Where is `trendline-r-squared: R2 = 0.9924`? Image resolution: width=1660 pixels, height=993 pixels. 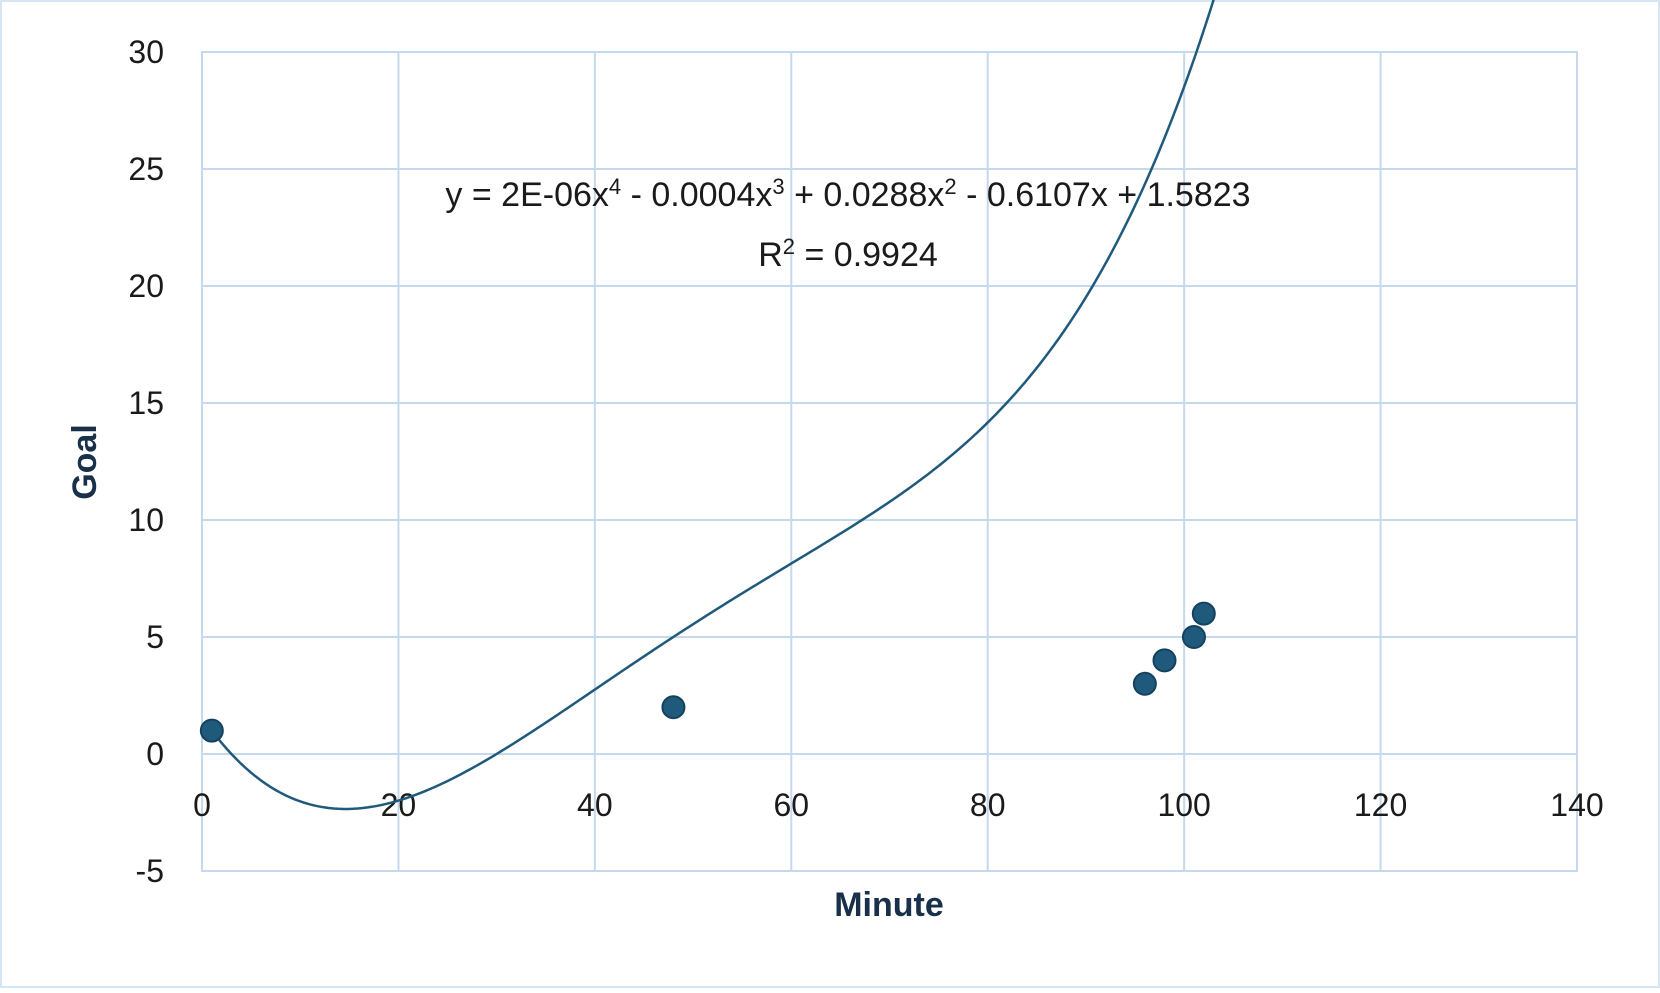 trendline-r-squared: R2 = 0.9924 is located at coordinates (848, 254).